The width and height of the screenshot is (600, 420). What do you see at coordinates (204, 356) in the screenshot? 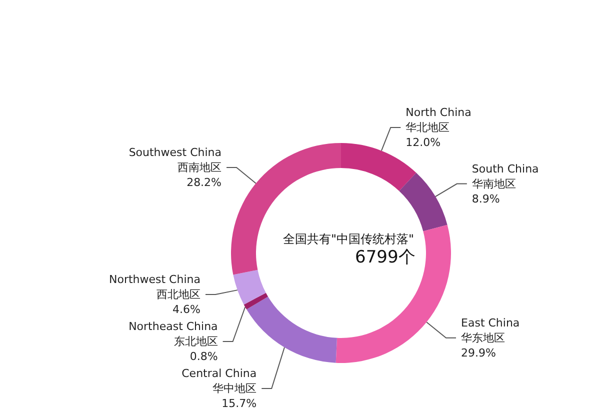
I see `data-label: 0.8%` at bounding box center [204, 356].